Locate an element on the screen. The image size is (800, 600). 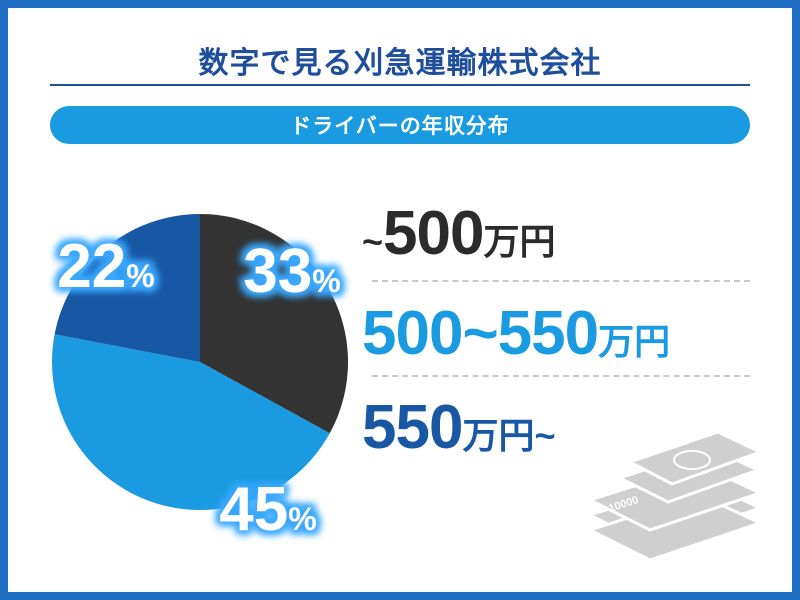
pie-label-3: 22% is located at coordinates (105, 266).